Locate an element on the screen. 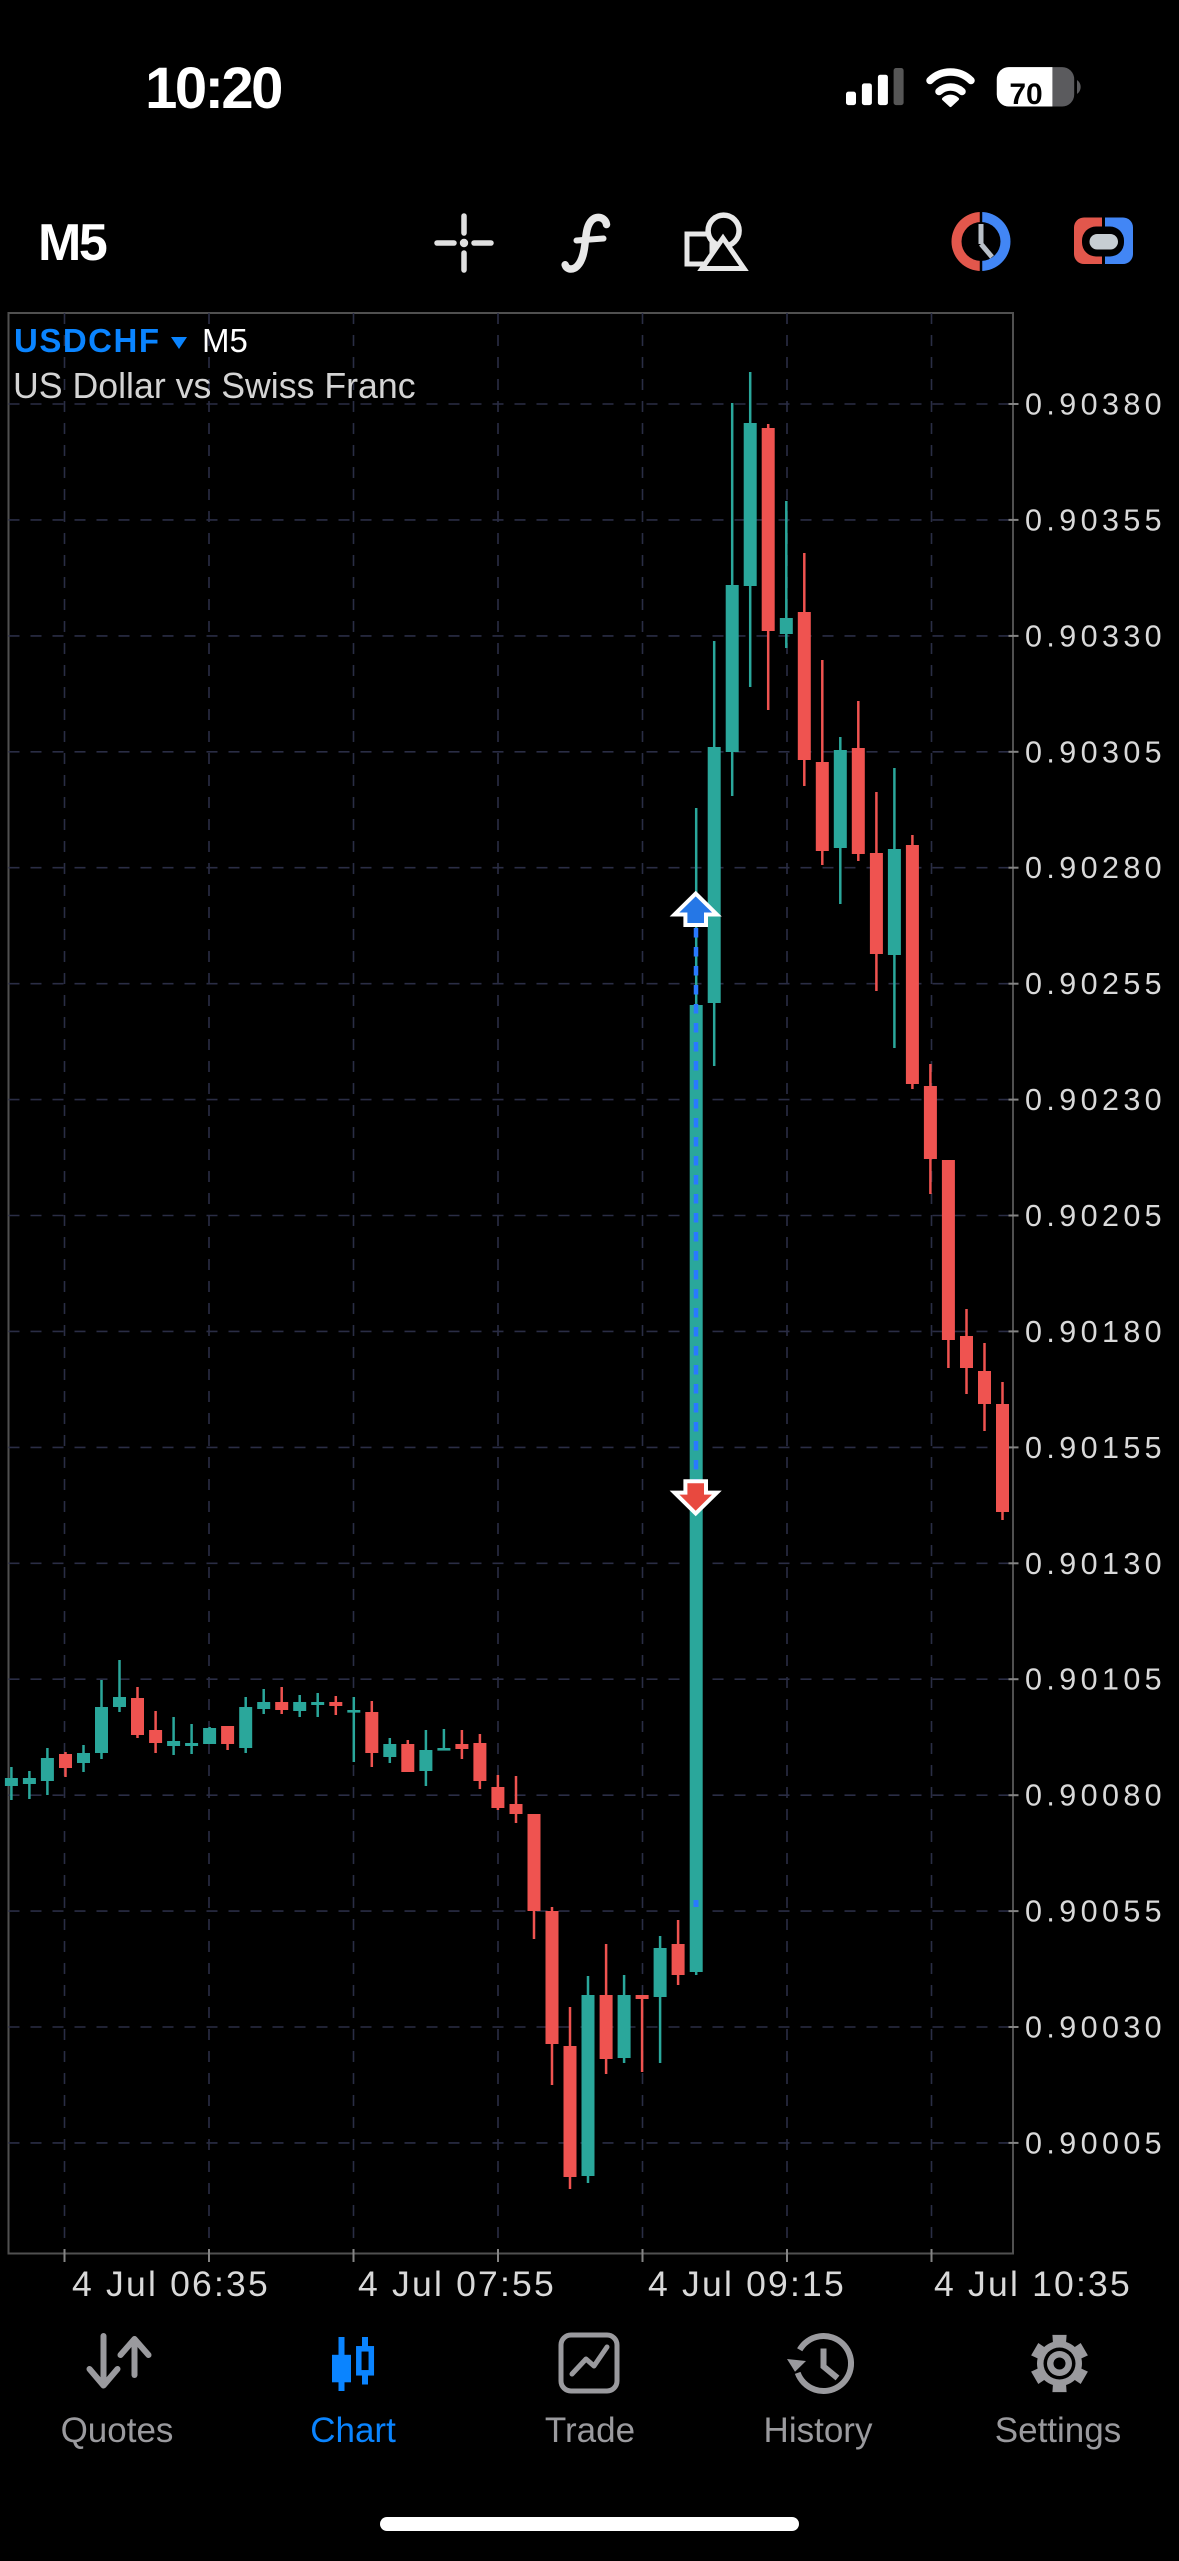 The width and height of the screenshot is (1179, 2561). svg-text: History is located at coordinates (818, 2430).